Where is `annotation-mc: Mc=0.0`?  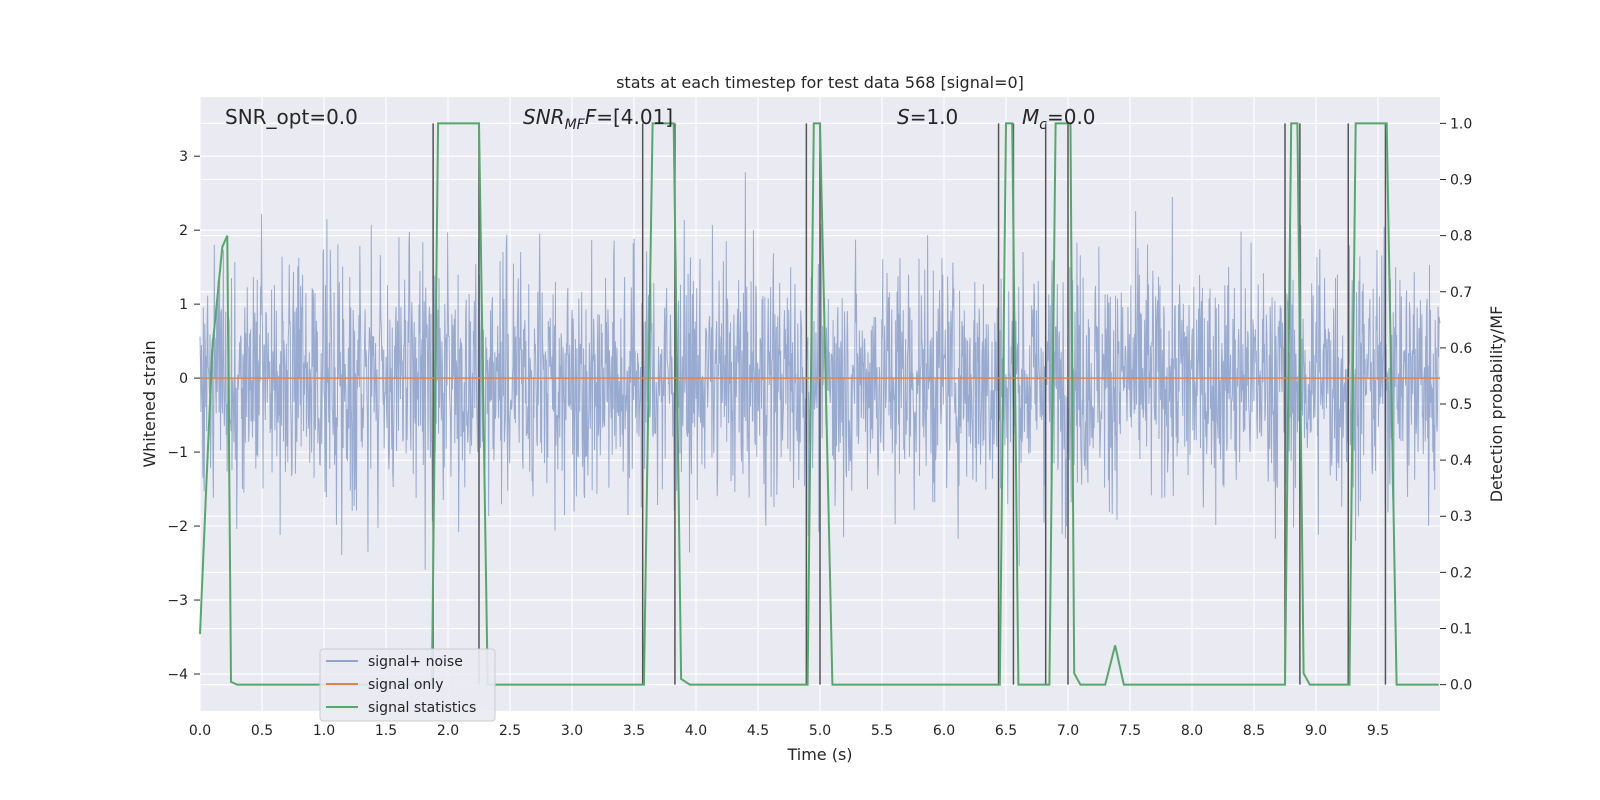
annotation-mc: Mc=0.0 is located at coordinates (1059, 119).